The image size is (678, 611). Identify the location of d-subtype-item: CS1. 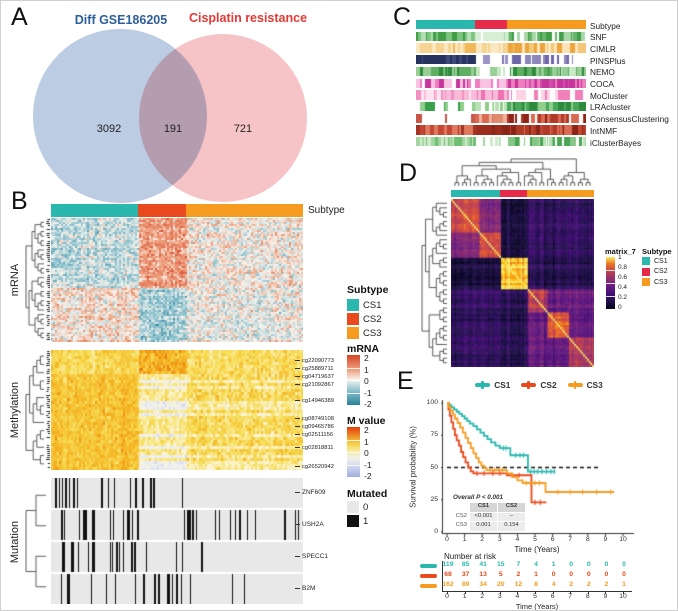
(655, 261).